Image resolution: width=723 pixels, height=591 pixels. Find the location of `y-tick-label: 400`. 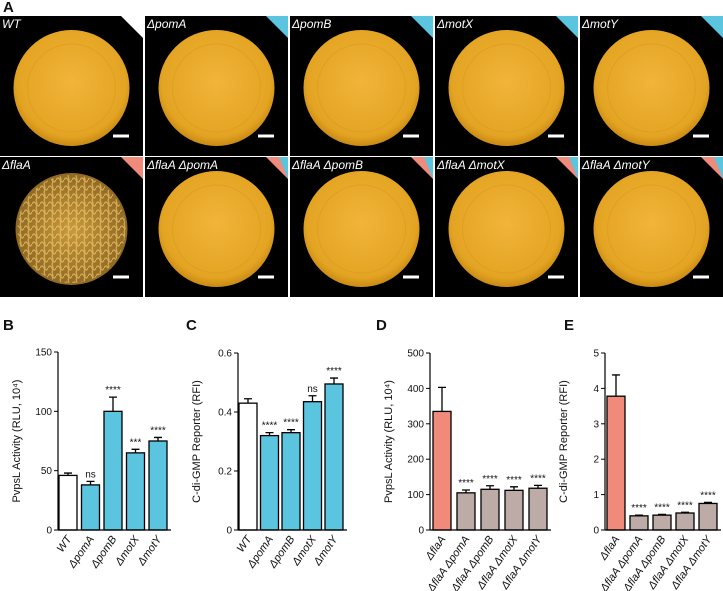

y-tick-label: 400 is located at coordinates (415, 389).